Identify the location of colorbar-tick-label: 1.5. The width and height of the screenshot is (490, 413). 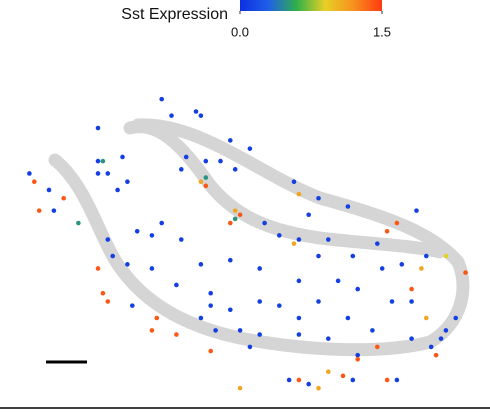
(382, 31).